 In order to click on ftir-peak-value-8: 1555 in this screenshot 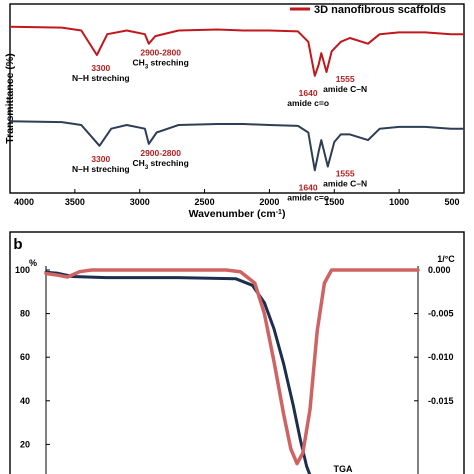, I will do `click(345, 174)`.